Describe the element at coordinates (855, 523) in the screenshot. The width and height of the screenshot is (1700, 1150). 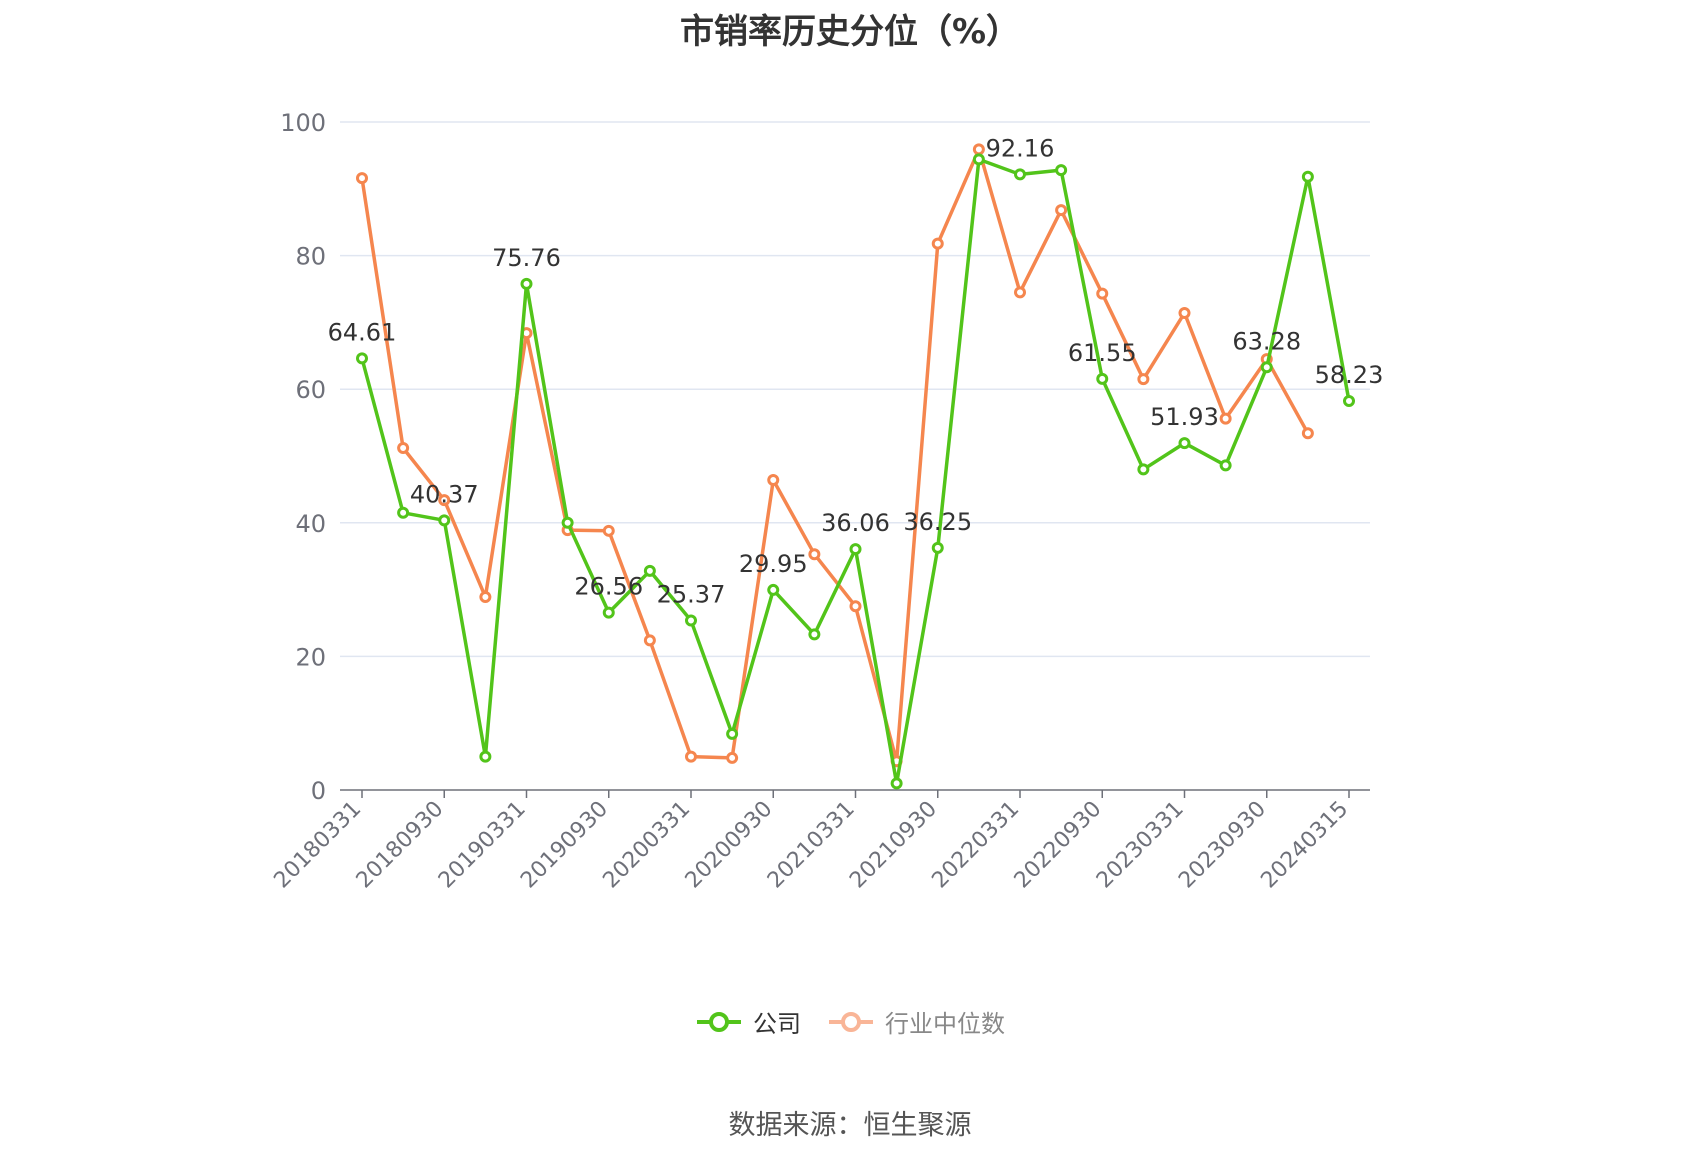
I see `data-label: 36.06` at that location.